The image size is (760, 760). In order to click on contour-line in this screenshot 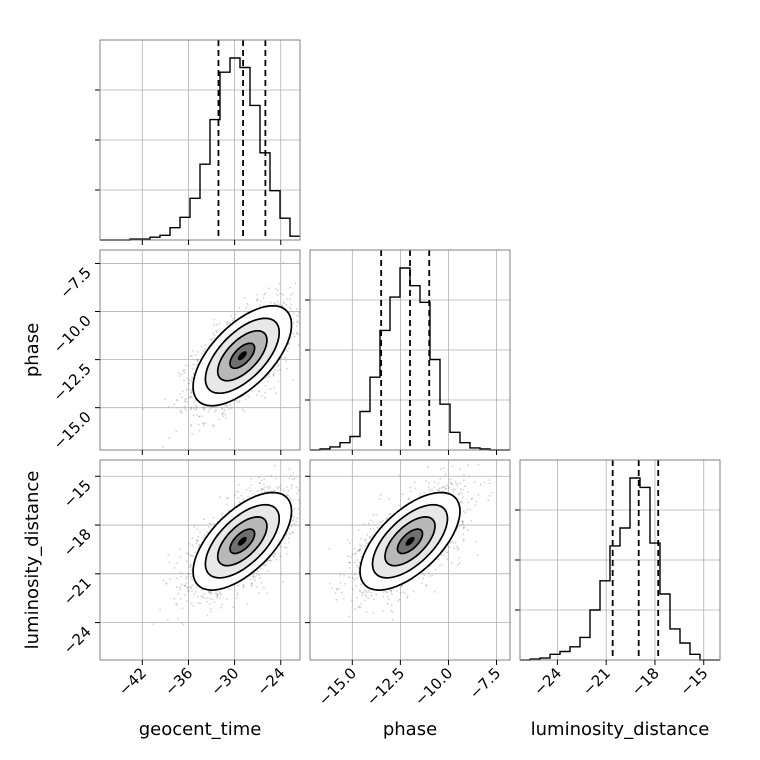, I will do `click(242, 355)`.